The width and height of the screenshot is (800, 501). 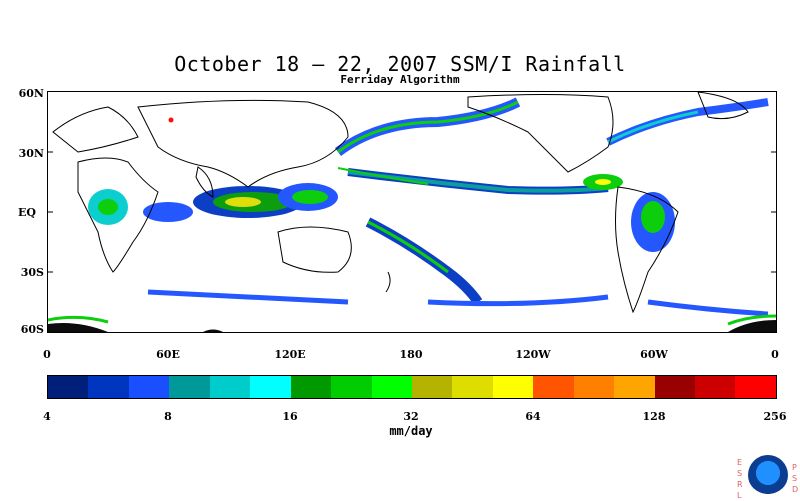 I want to click on lon-label-0-left: 0, so click(x=47, y=354).